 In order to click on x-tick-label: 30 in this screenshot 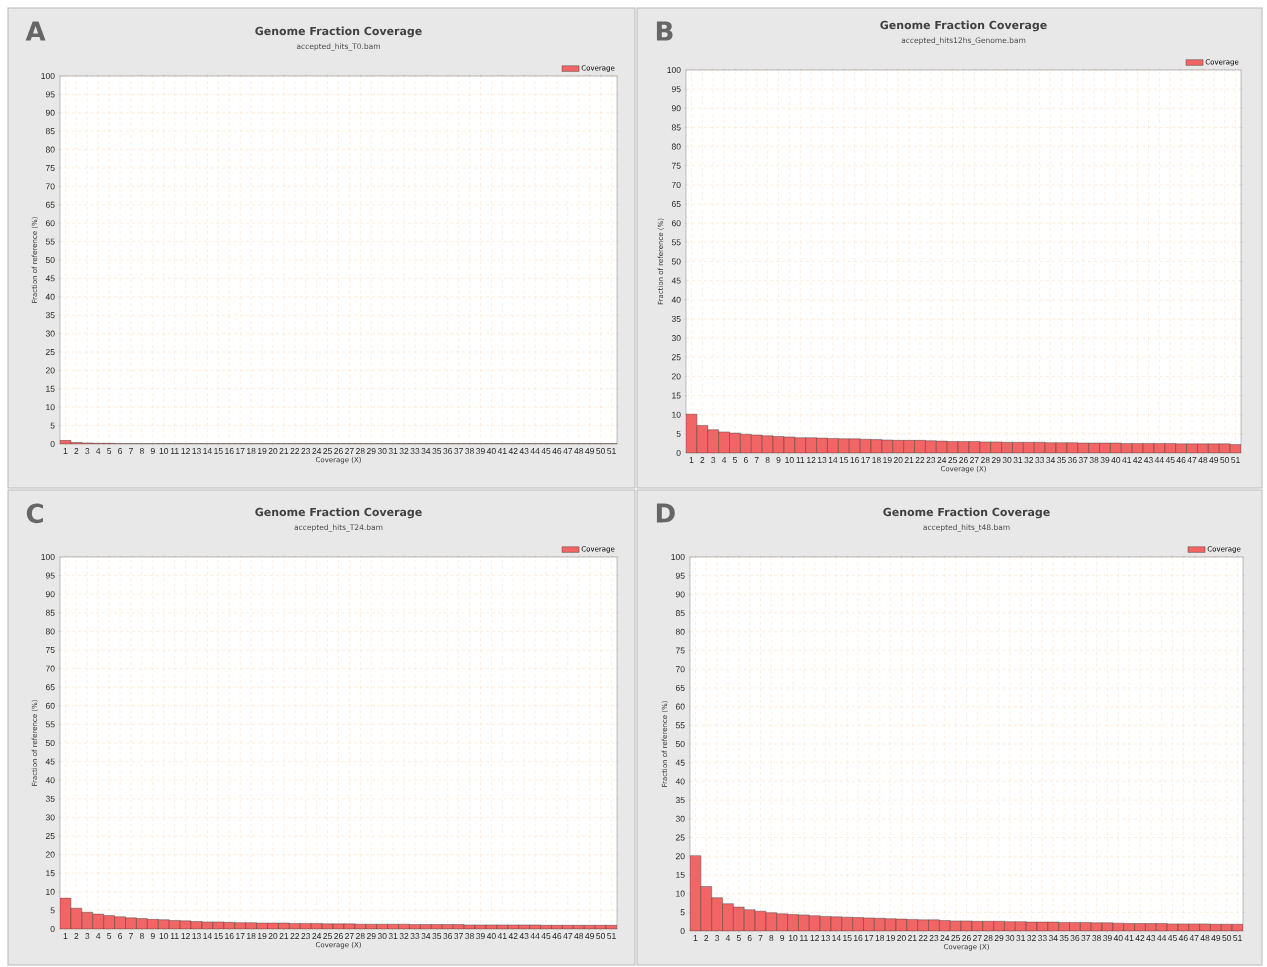, I will do `click(1010, 938)`.